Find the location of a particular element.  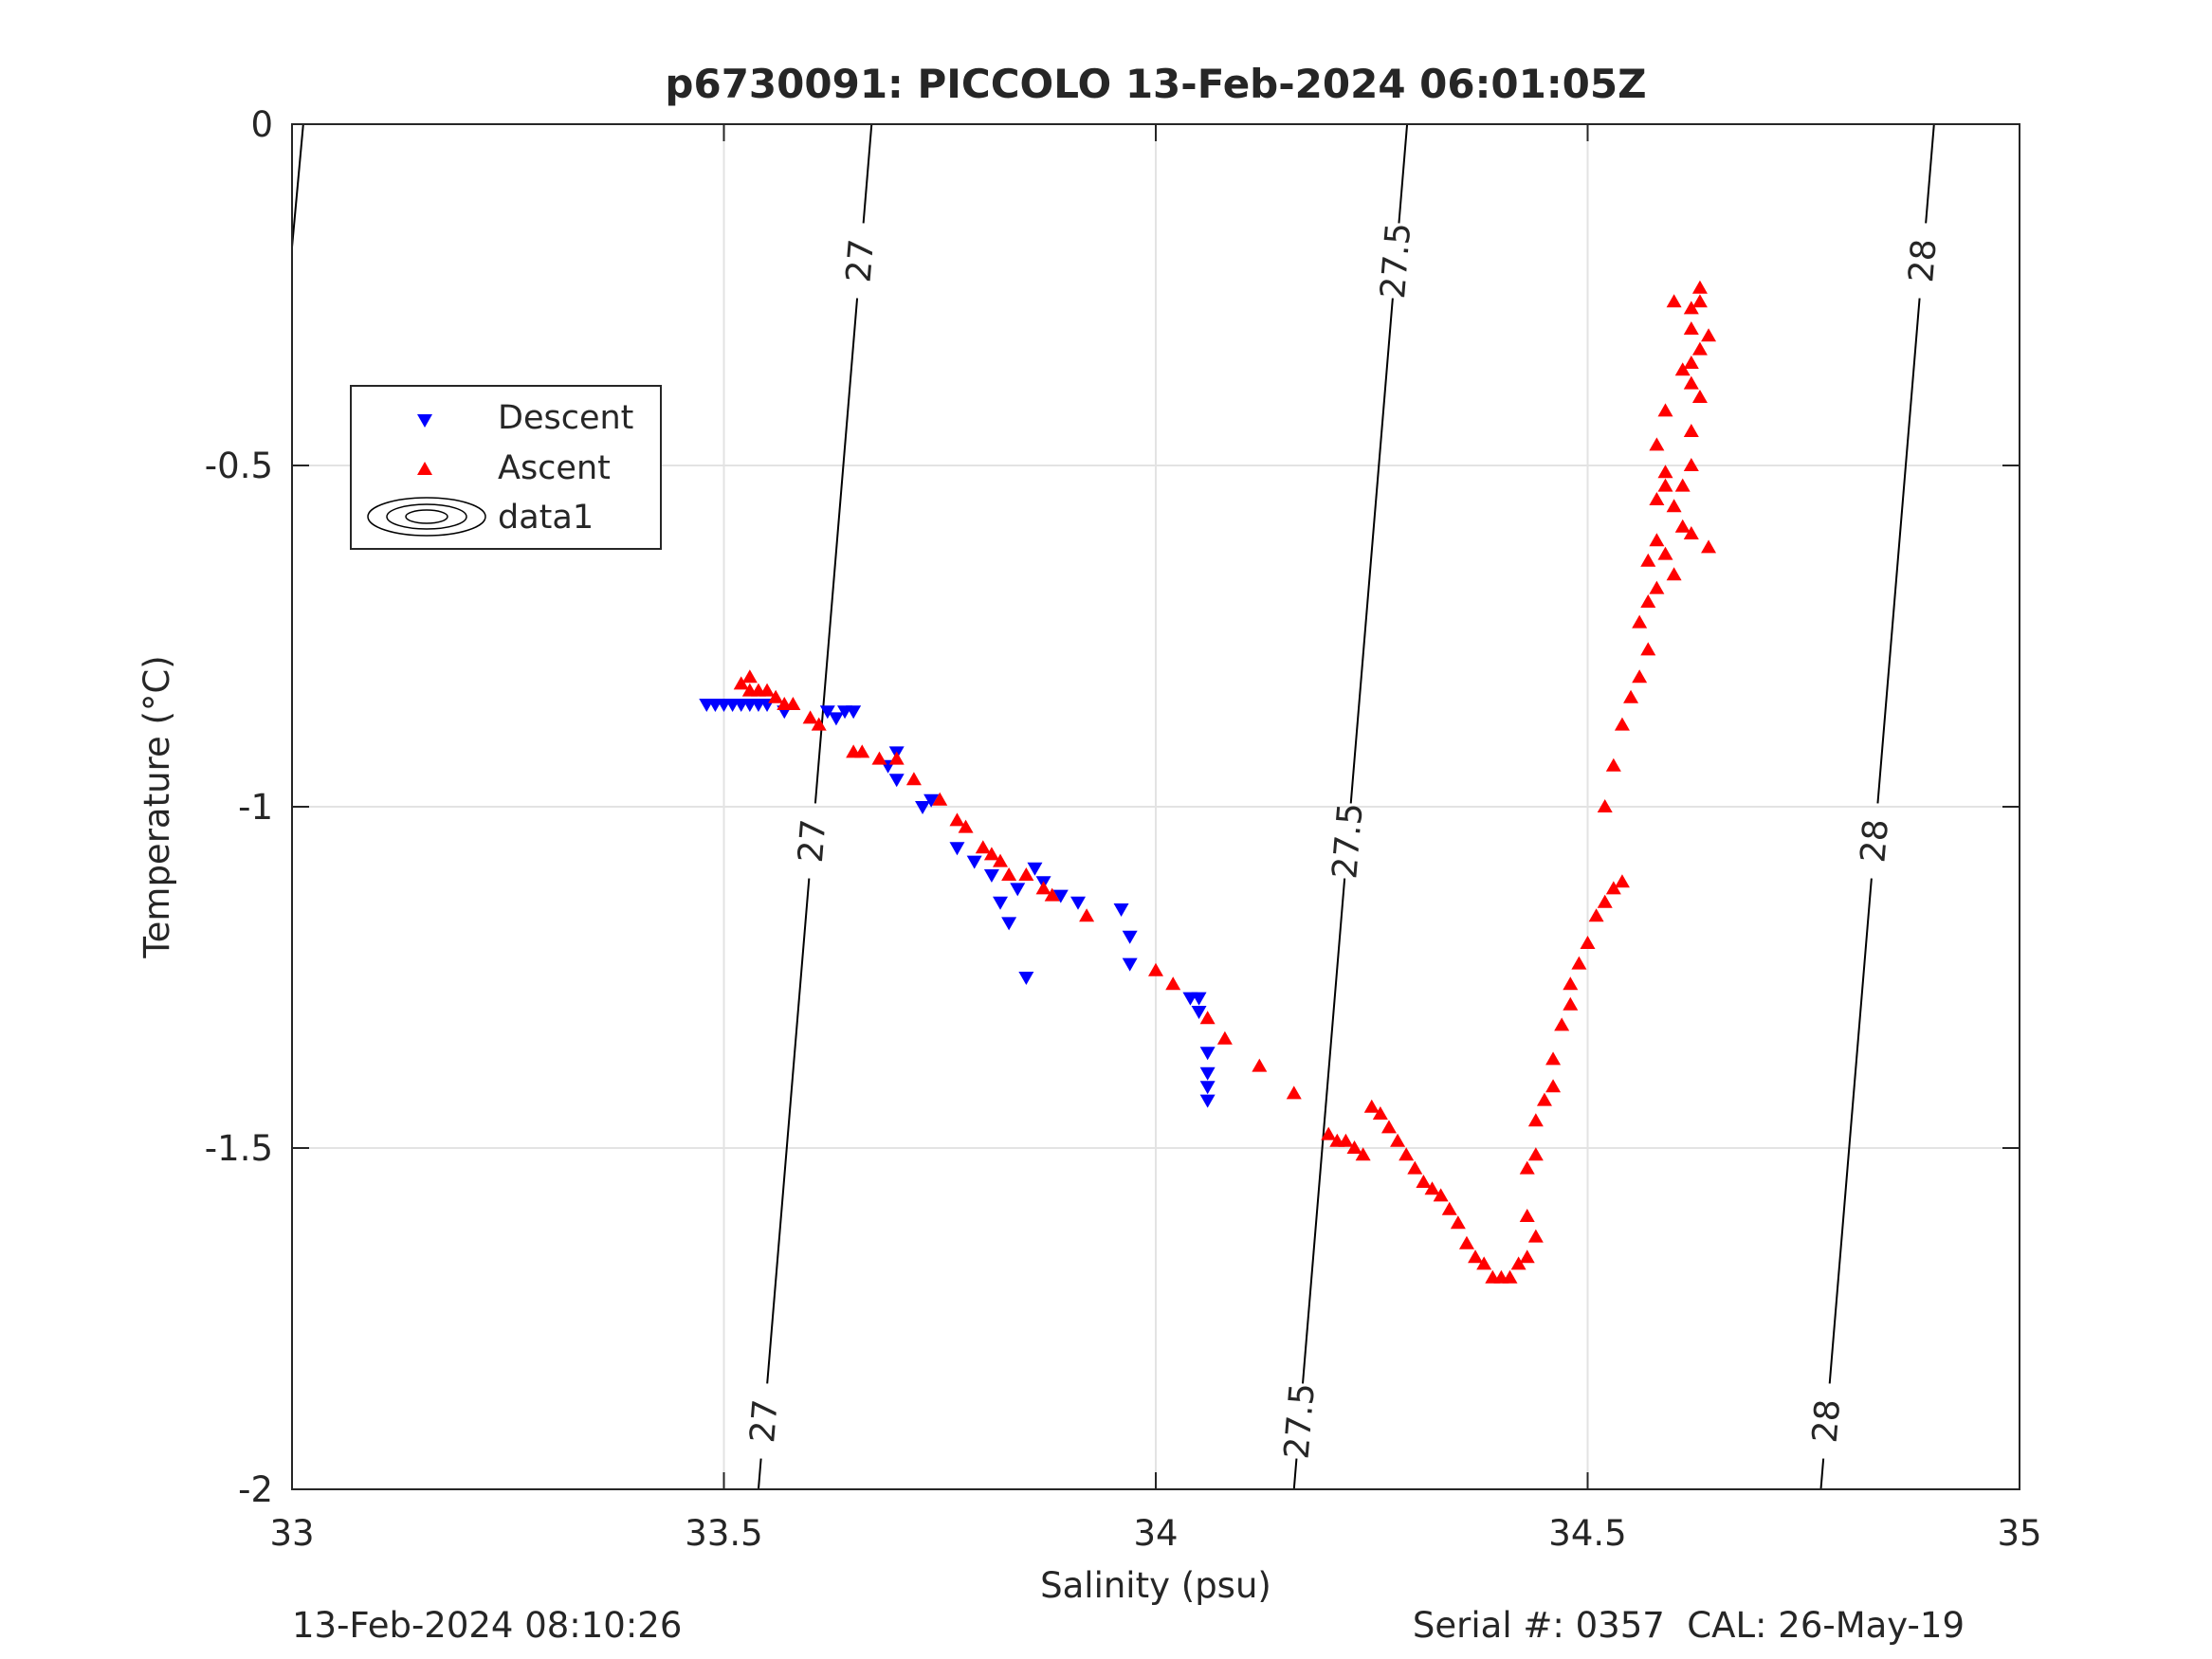

legend-descent-label: Descent is located at coordinates (565, 418).